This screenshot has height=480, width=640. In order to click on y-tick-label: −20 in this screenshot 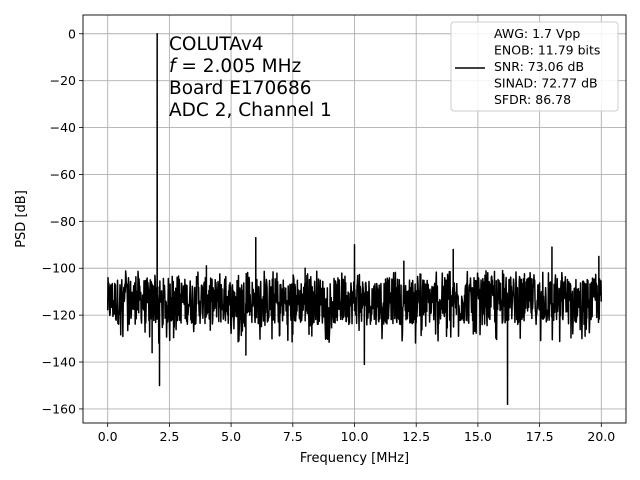, I will do `click(63, 80)`.